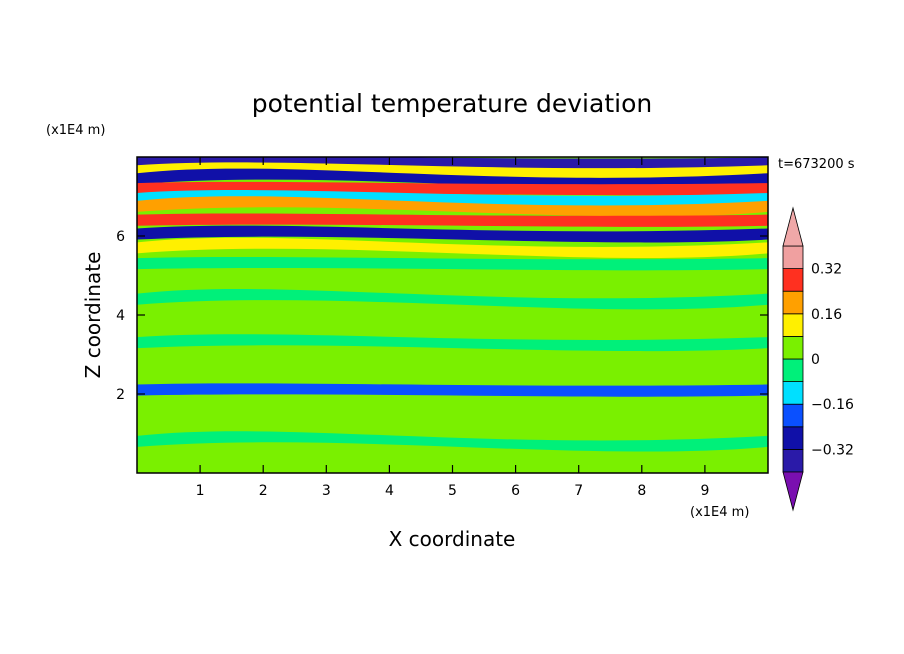 Image resolution: width=904 pixels, height=654 pixels. Describe the element at coordinates (120, 395) in the screenshot. I see `y-tick-label: 2` at that location.